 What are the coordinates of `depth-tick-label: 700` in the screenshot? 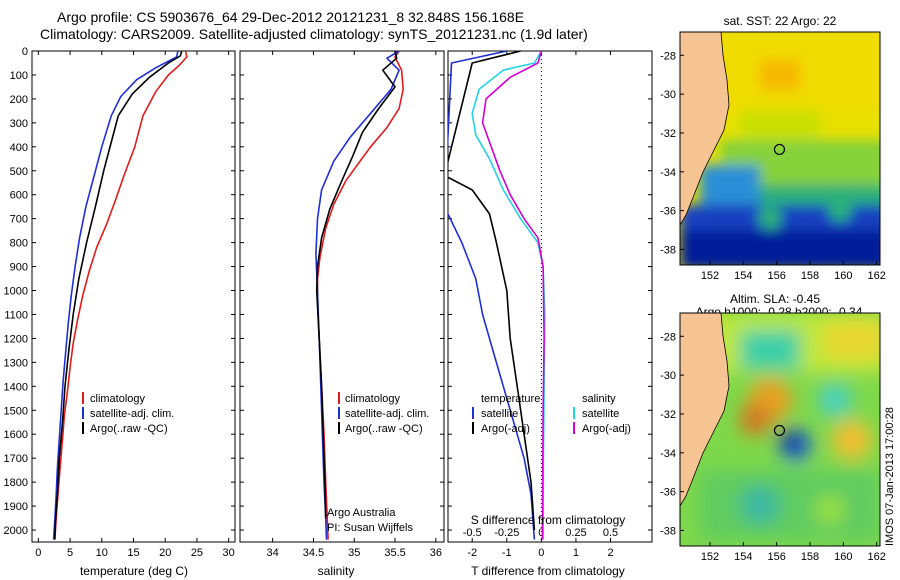 It's located at (19, 220).